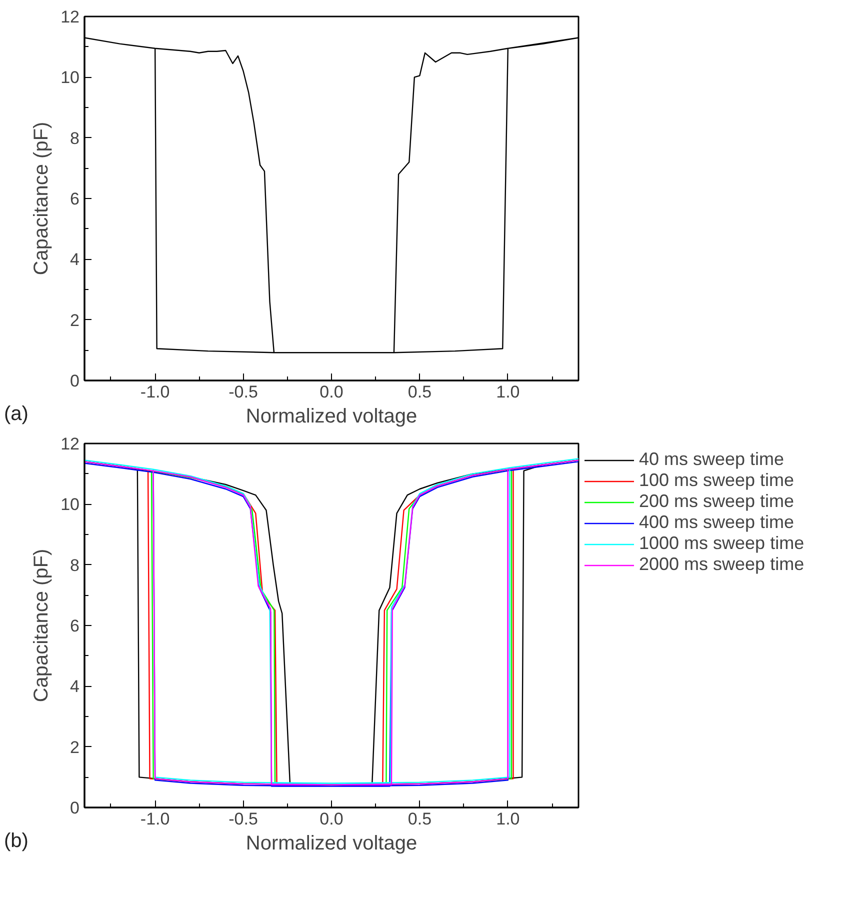 This screenshot has width=867, height=923. Describe the element at coordinates (716, 480) in the screenshot. I see `legend-label: 100 ms sweep time` at that location.